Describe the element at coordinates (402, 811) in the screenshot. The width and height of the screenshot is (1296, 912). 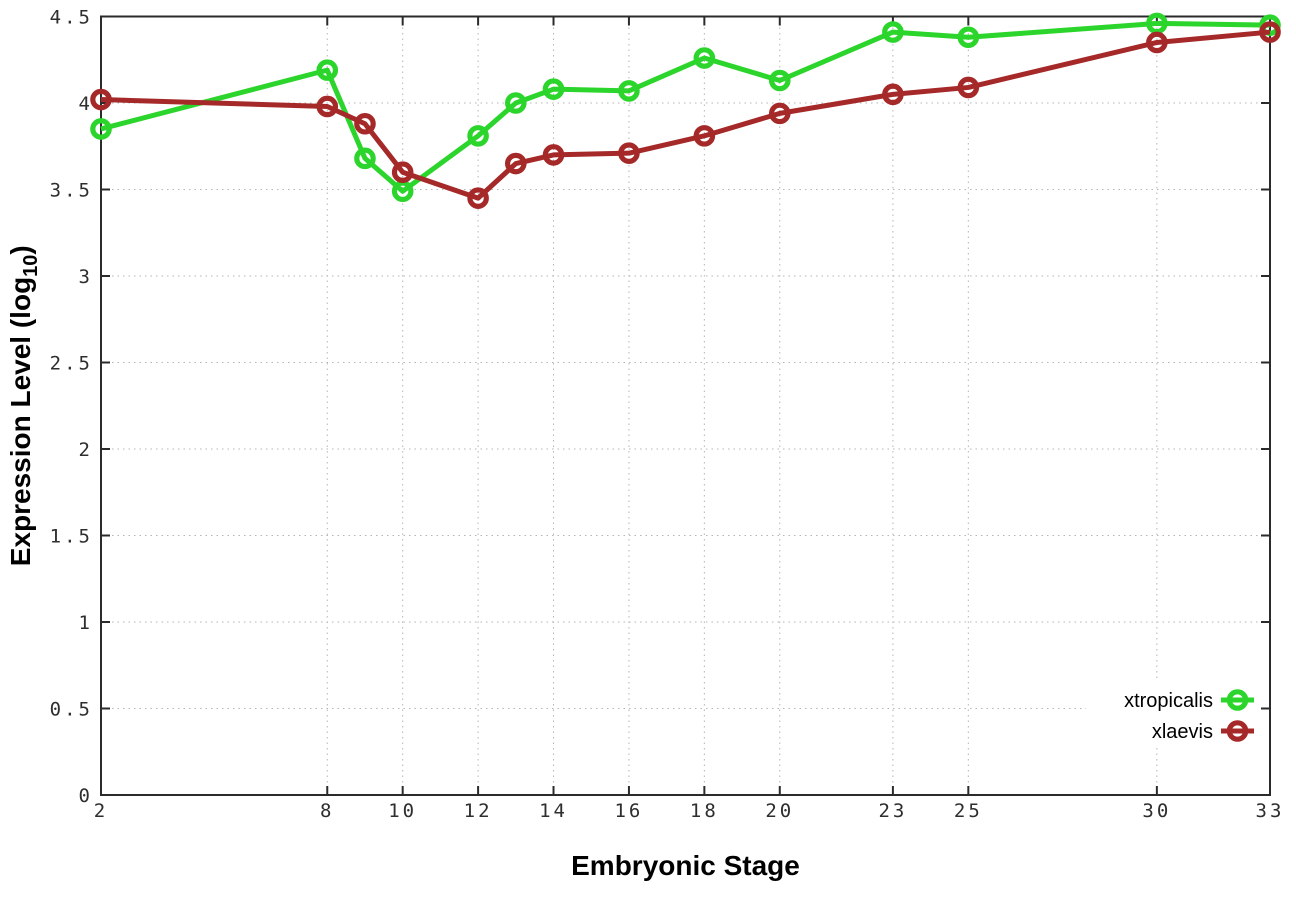
I see `x-tick-label: 10` at that location.